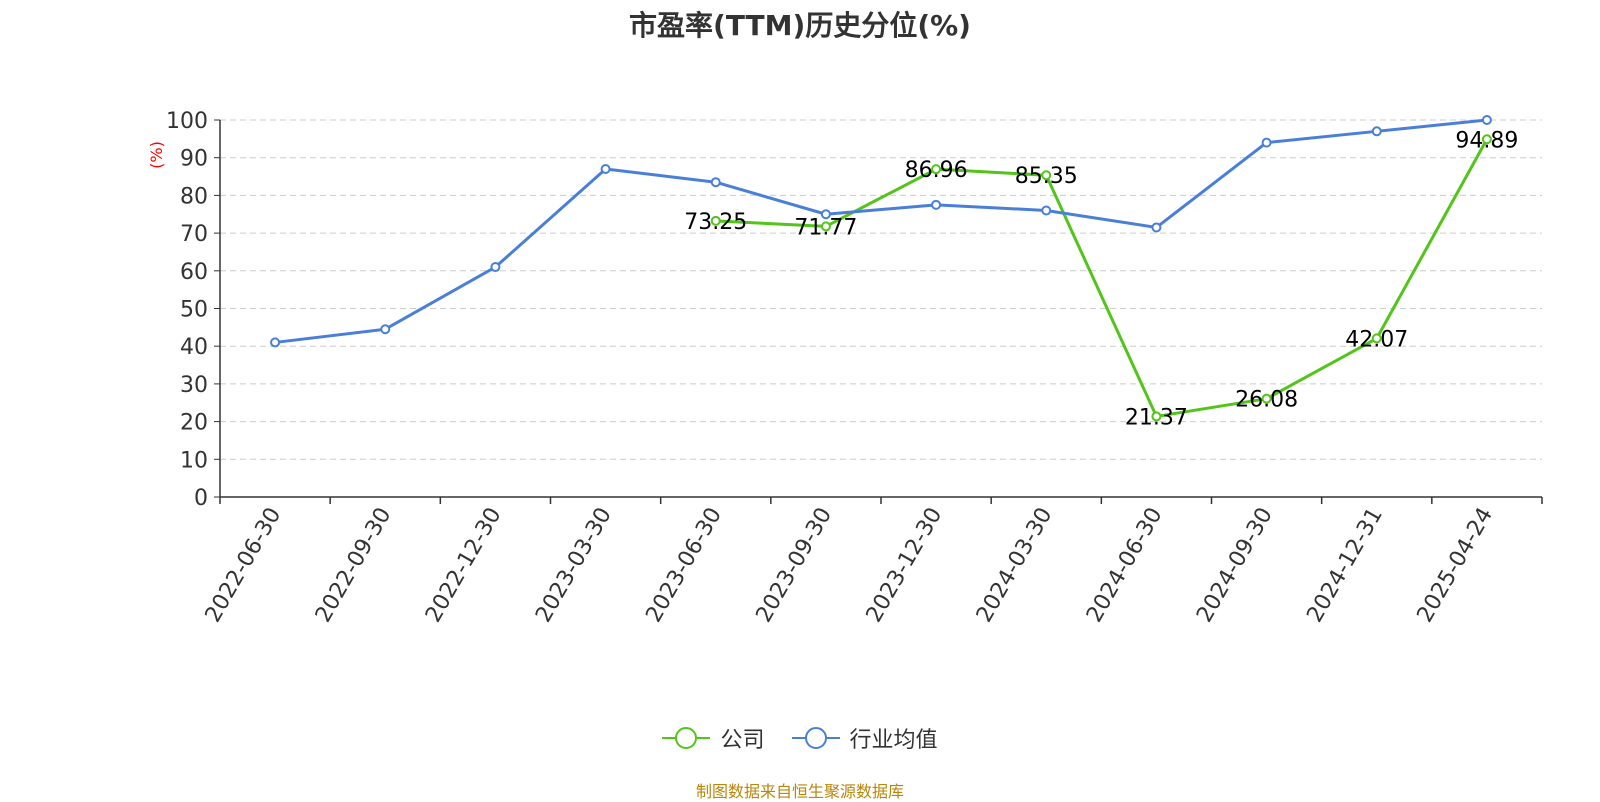 The width and height of the screenshot is (1600, 802). I want to click on data-label: 71.77, so click(825, 227).